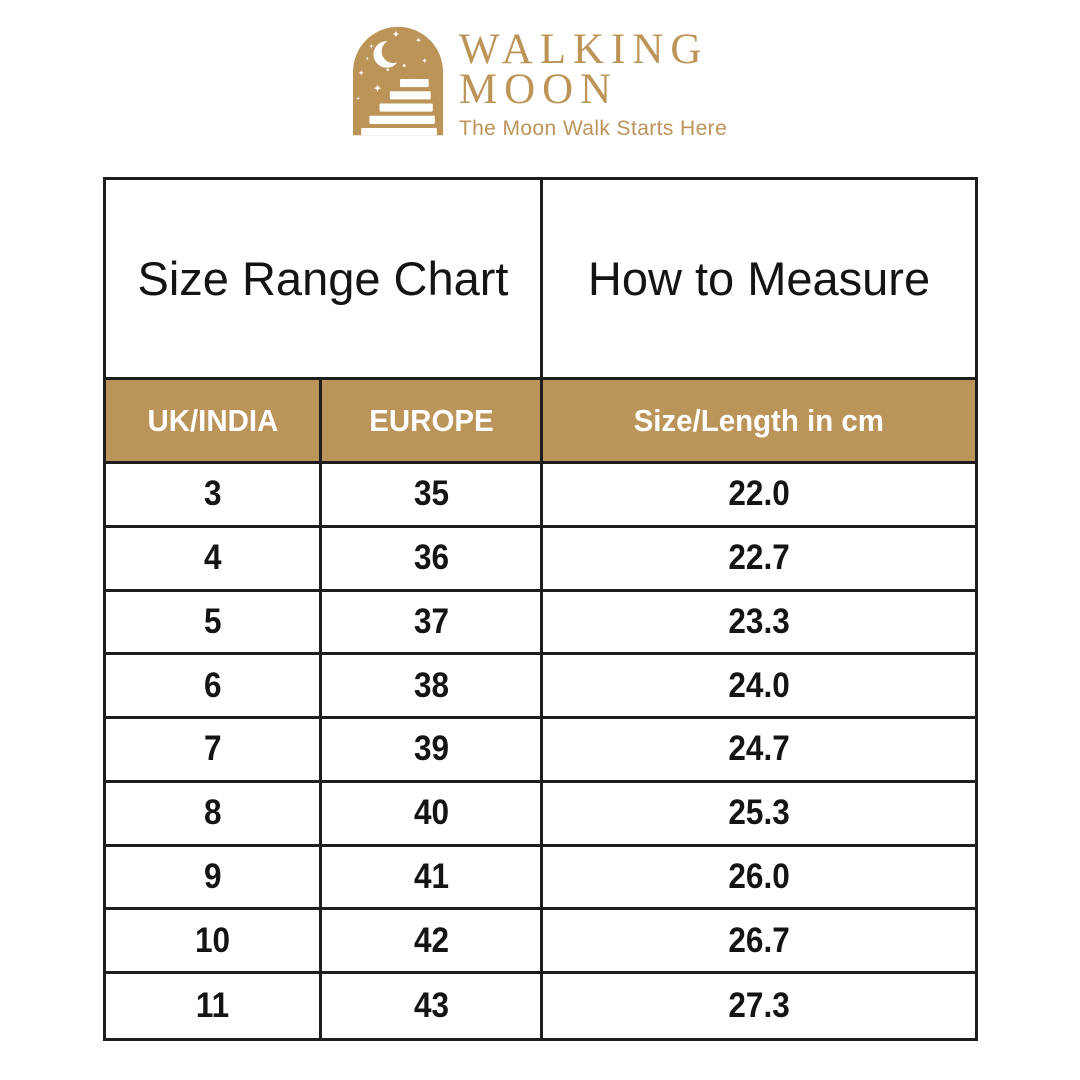  I want to click on arch-moon-stairs-icon, so click(397, 81).